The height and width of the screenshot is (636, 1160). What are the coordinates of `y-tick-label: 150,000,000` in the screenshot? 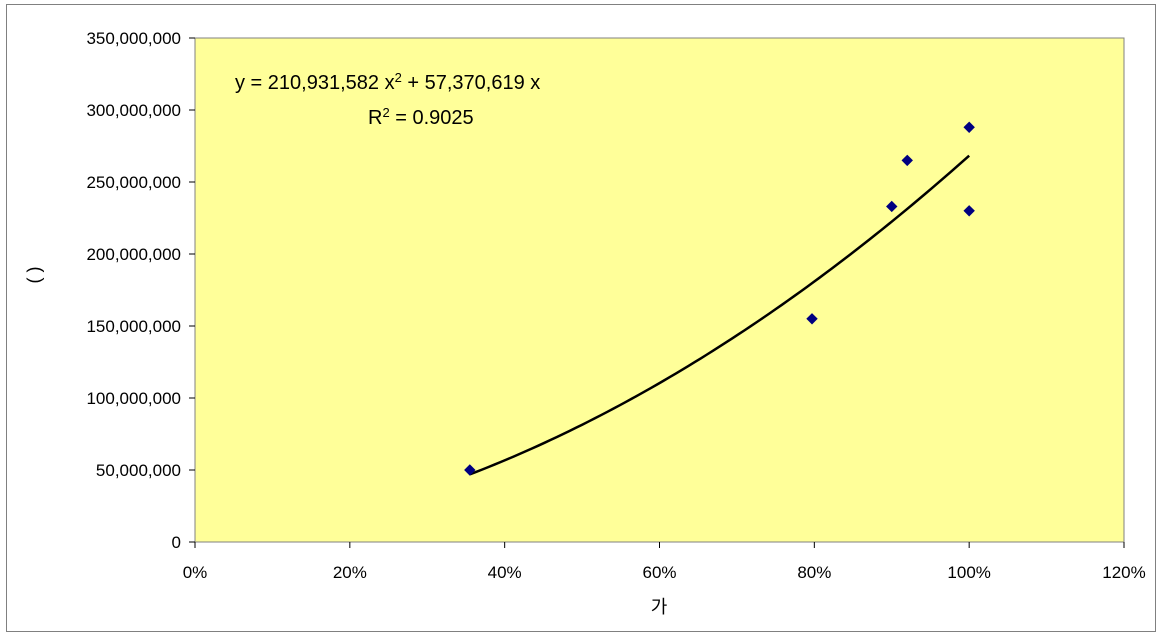 It's located at (133, 326).